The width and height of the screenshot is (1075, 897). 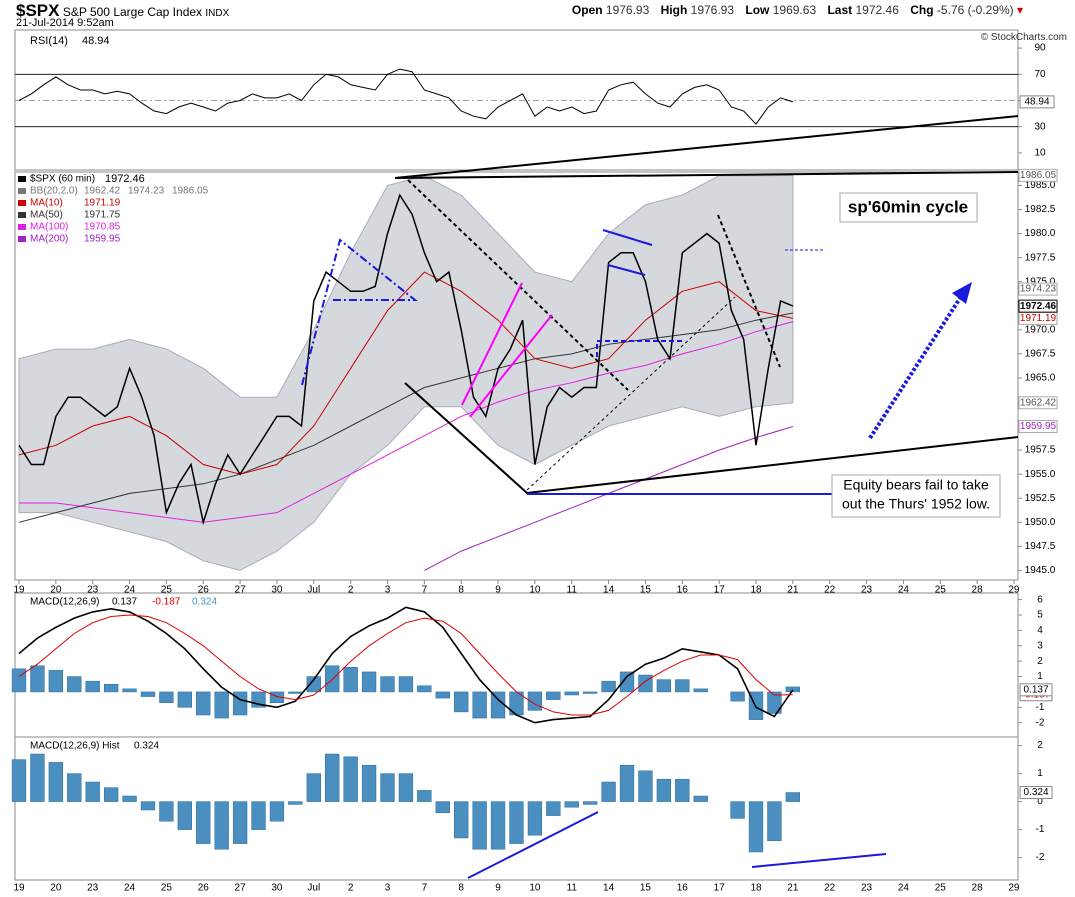 I want to click on quote-value: 1969.63, so click(x=794, y=10).